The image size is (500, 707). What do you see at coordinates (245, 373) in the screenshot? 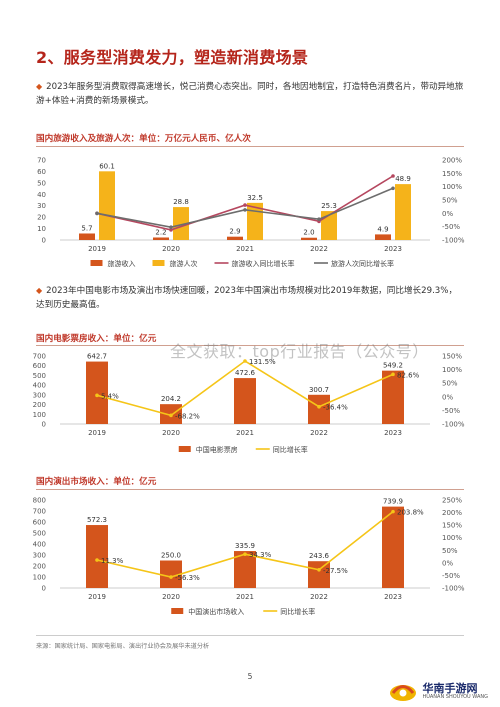
I see `bar-value-label: 472.6` at bounding box center [245, 373].